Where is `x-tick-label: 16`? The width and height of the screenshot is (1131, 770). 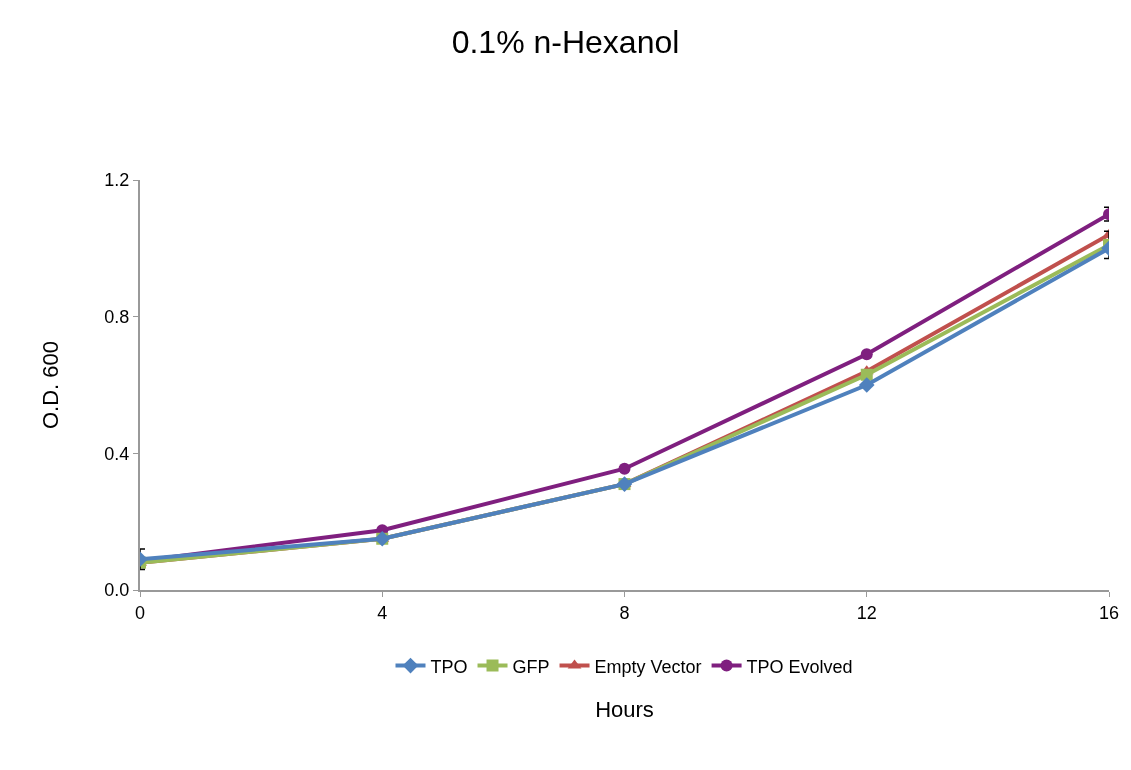 x-tick-label: 16 is located at coordinates (1109, 612).